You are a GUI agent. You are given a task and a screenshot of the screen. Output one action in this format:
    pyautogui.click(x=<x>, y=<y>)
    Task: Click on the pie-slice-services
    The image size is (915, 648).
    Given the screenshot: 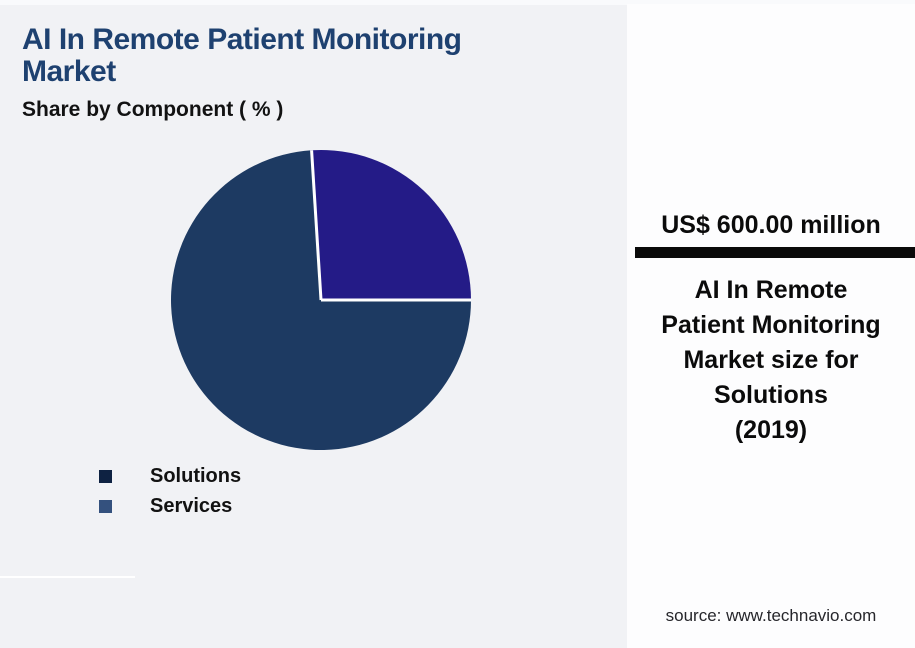 What is the action you would take?
    pyautogui.click(x=391, y=225)
    